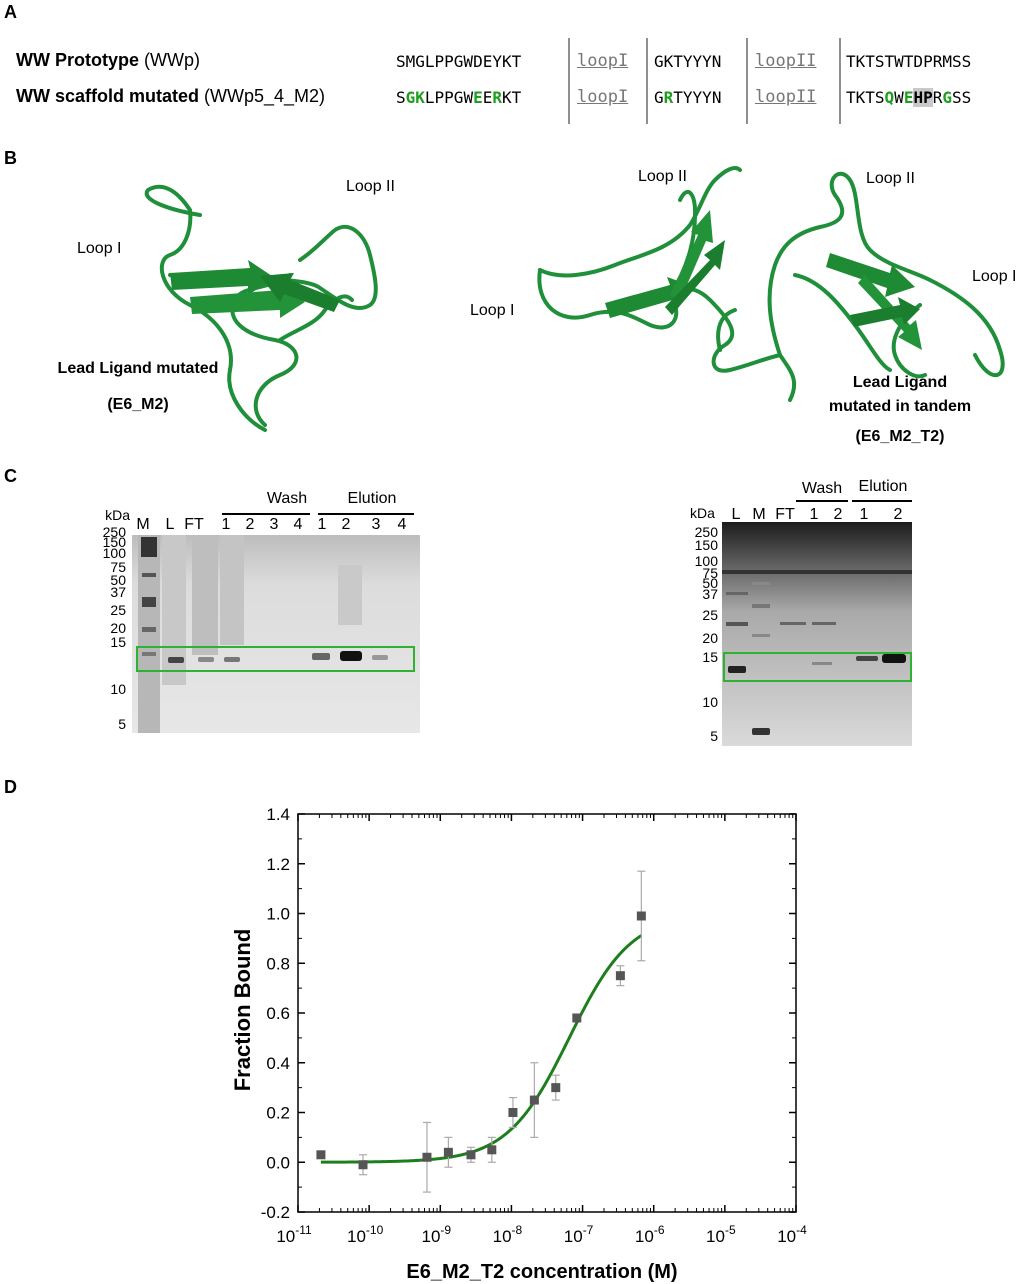 The width and height of the screenshot is (1024, 1284). What do you see at coordinates (900, 406) in the screenshot?
I see `structure-caption: mutated in tandem` at bounding box center [900, 406].